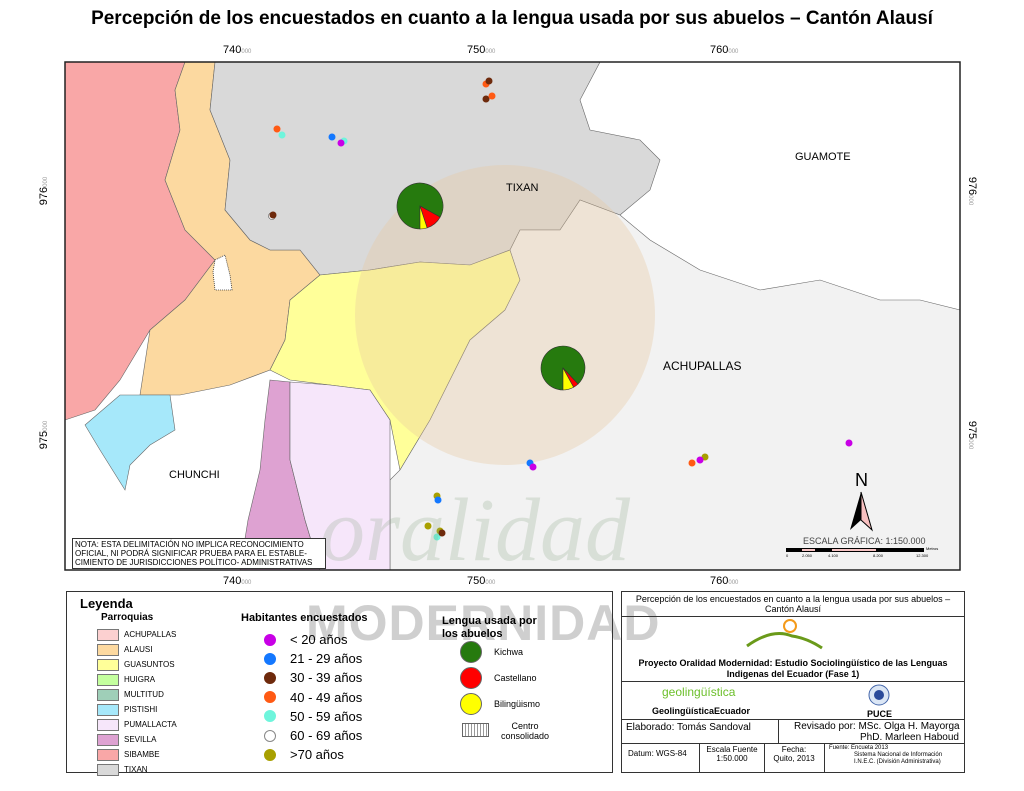 Image resolution: width=1024 pixels, height=791 pixels. Describe the element at coordinates (313, 735) in the screenshot. I see `legend-age: 60 - 69 años` at that location.